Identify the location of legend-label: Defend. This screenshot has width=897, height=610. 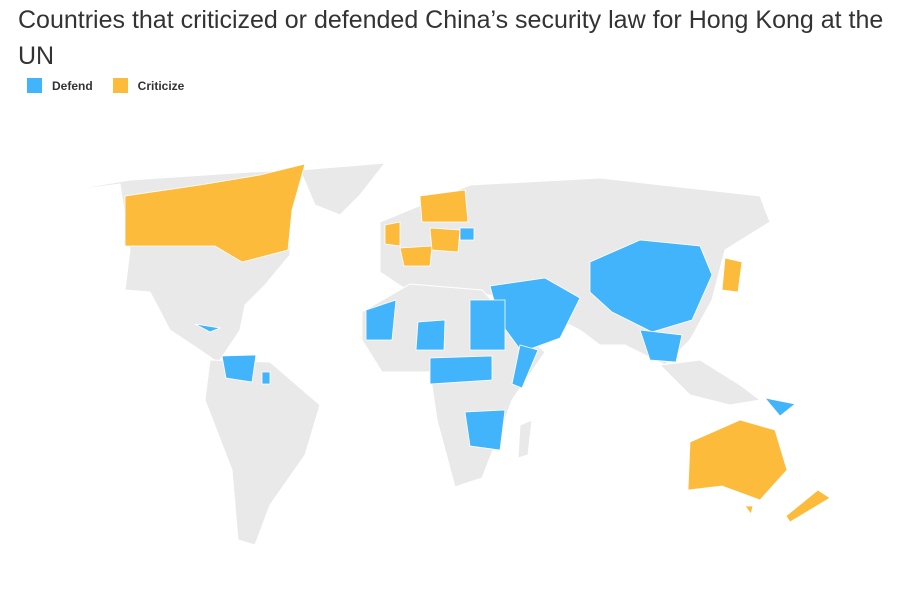
(72, 85).